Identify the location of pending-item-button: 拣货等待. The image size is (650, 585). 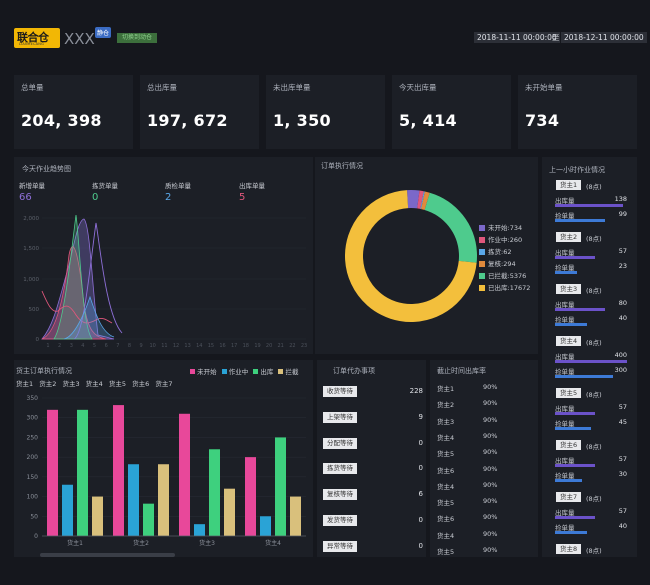
(340, 468).